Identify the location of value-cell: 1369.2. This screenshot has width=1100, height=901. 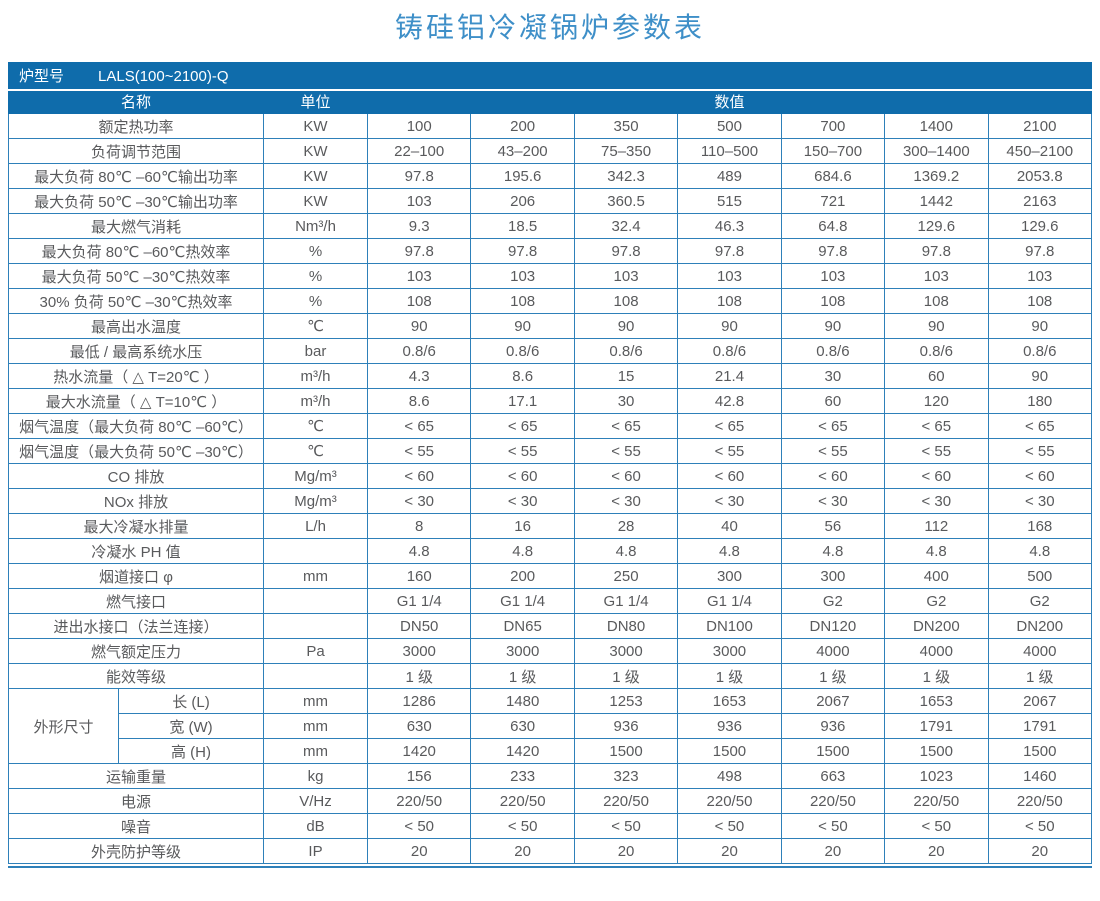
(936, 176).